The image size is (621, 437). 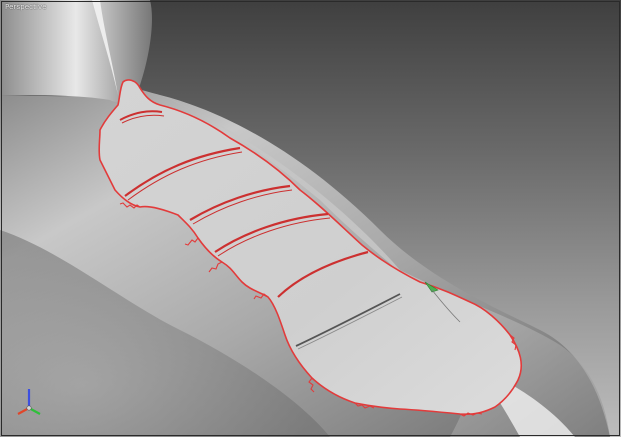 What do you see at coordinates (29, 403) in the screenshot?
I see `axis-triad-icon` at bounding box center [29, 403].